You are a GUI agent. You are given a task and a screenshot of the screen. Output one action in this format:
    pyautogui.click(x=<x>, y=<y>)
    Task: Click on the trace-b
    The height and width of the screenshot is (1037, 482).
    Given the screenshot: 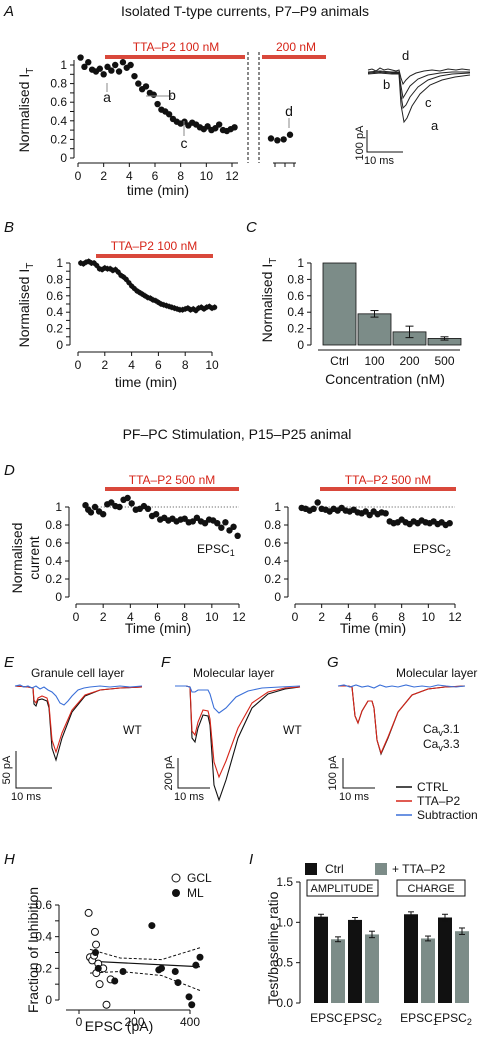 What is the action you would take?
    pyautogui.click(x=419, y=90)
    